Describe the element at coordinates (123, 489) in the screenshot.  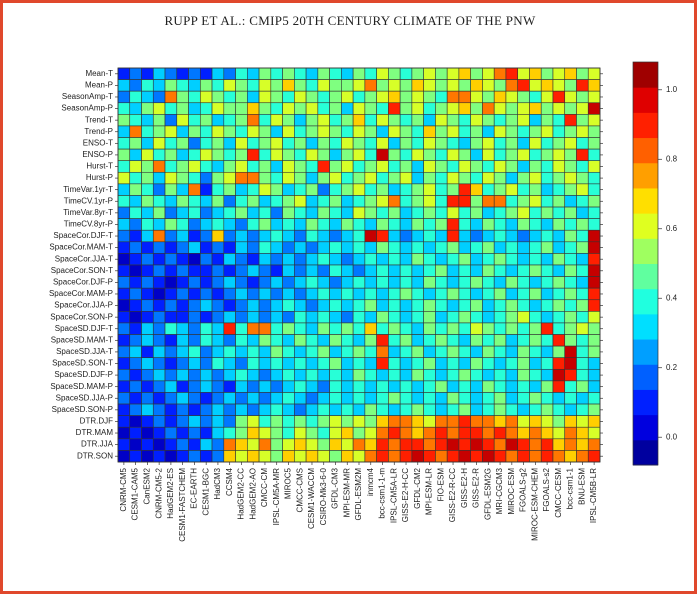
I see `x-tick-label: CNRM-CM5` at that location.